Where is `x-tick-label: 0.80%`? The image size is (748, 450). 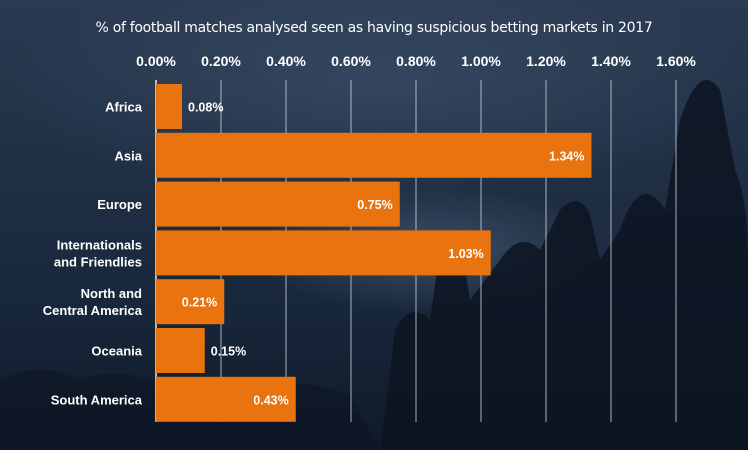 x-tick-label: 0.80% is located at coordinates (416, 61).